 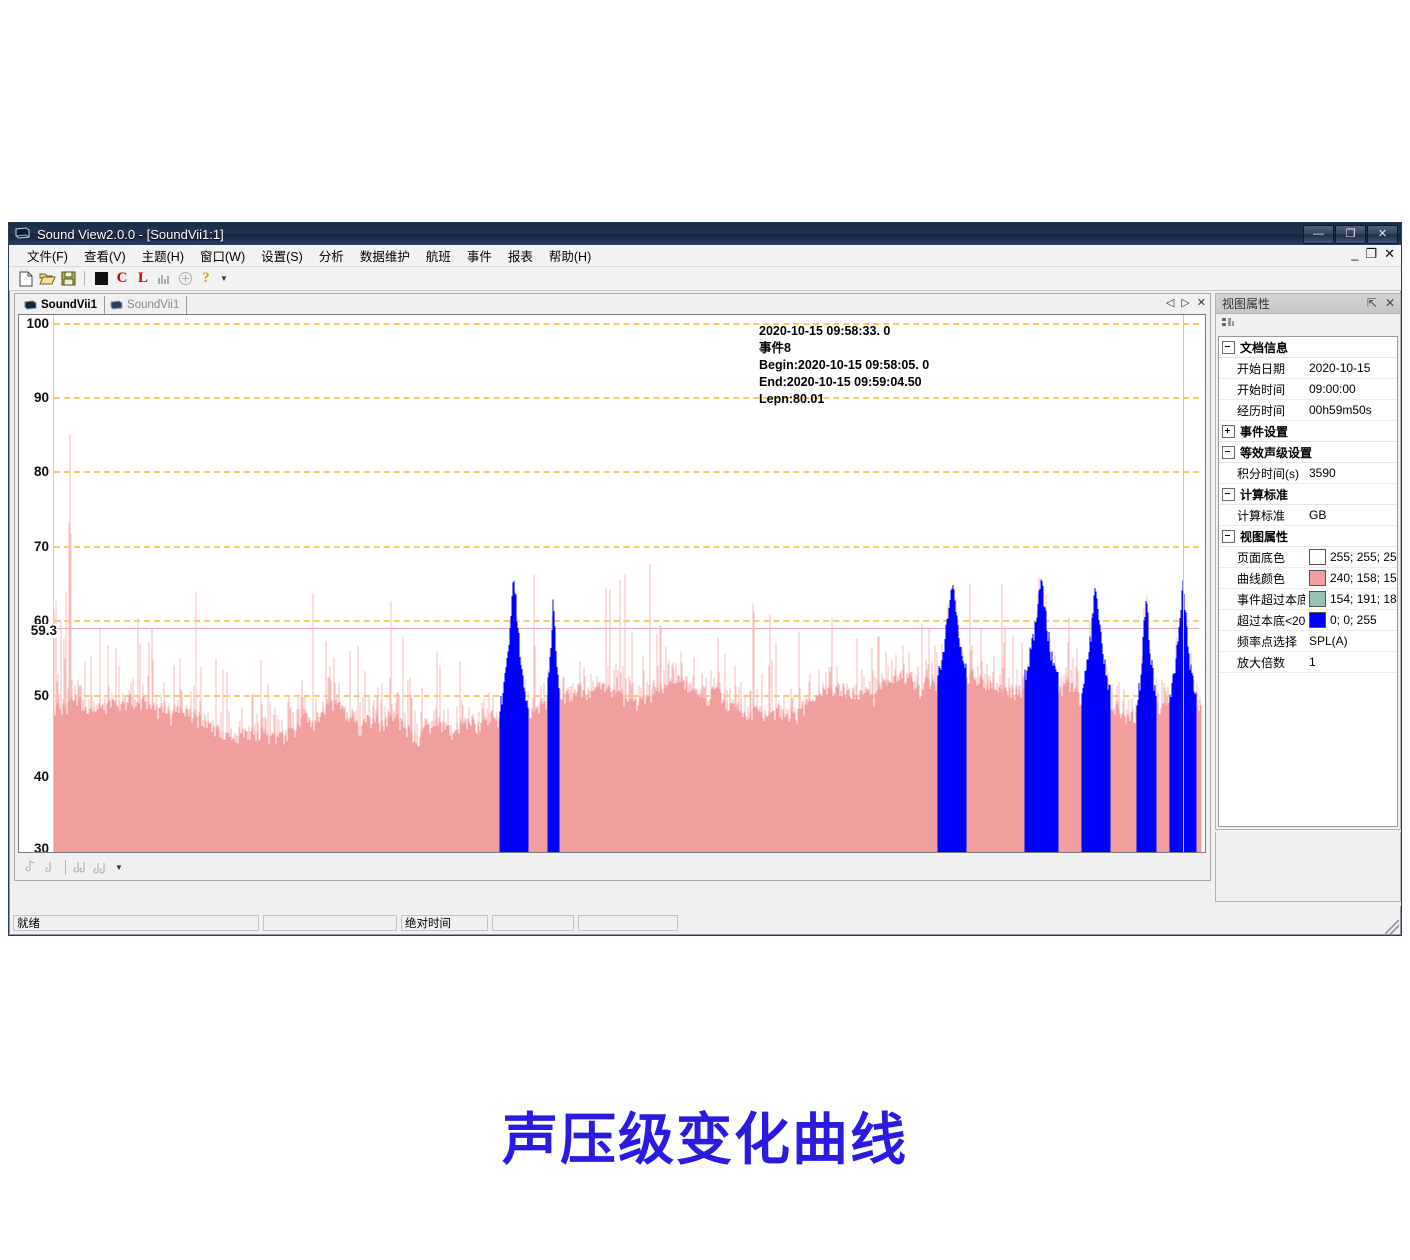 I want to click on pin-panel-button: ⇱, so click(x=1371, y=303).